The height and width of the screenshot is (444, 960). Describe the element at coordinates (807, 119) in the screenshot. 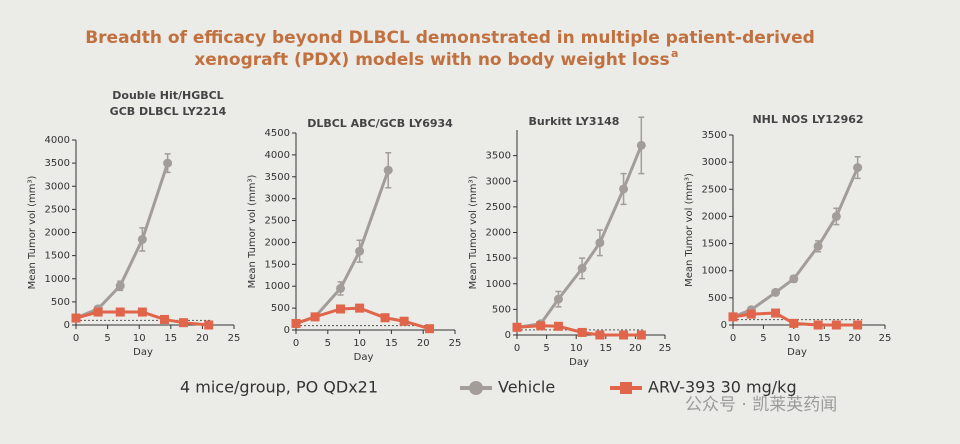

I see `chart-title: NHL NOS LY12962` at that location.